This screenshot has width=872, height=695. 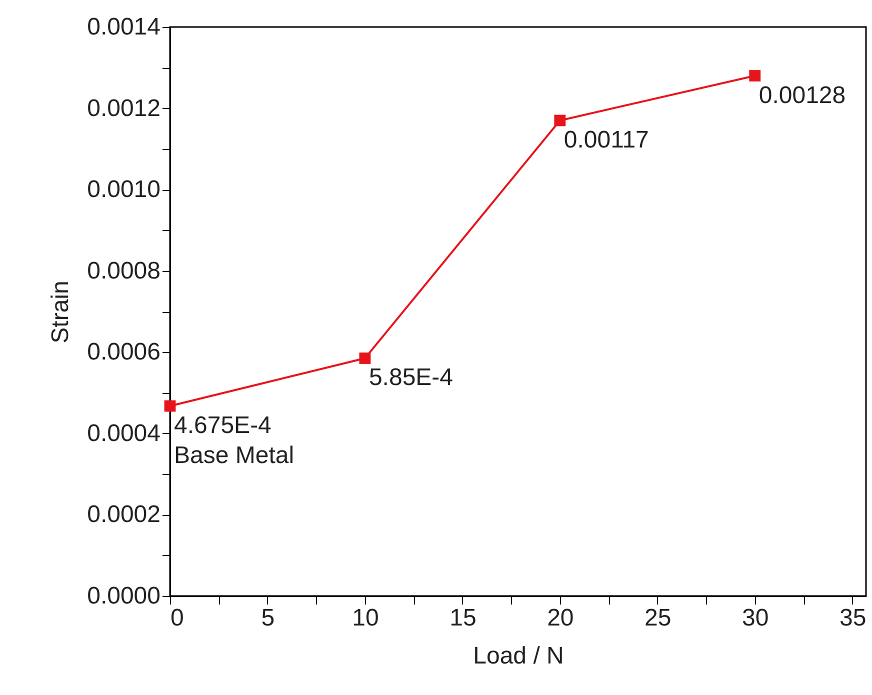 What do you see at coordinates (463, 618) in the screenshot?
I see `x-tick-label: 15` at bounding box center [463, 618].